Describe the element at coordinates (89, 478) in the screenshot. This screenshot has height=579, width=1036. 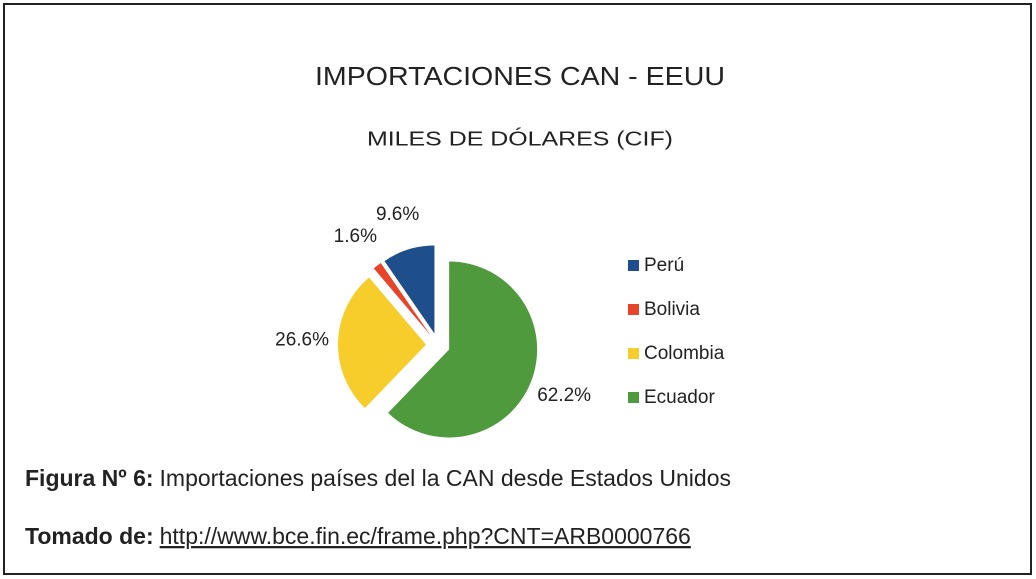
I see `caption-label: Figura Nº 6:` at that location.